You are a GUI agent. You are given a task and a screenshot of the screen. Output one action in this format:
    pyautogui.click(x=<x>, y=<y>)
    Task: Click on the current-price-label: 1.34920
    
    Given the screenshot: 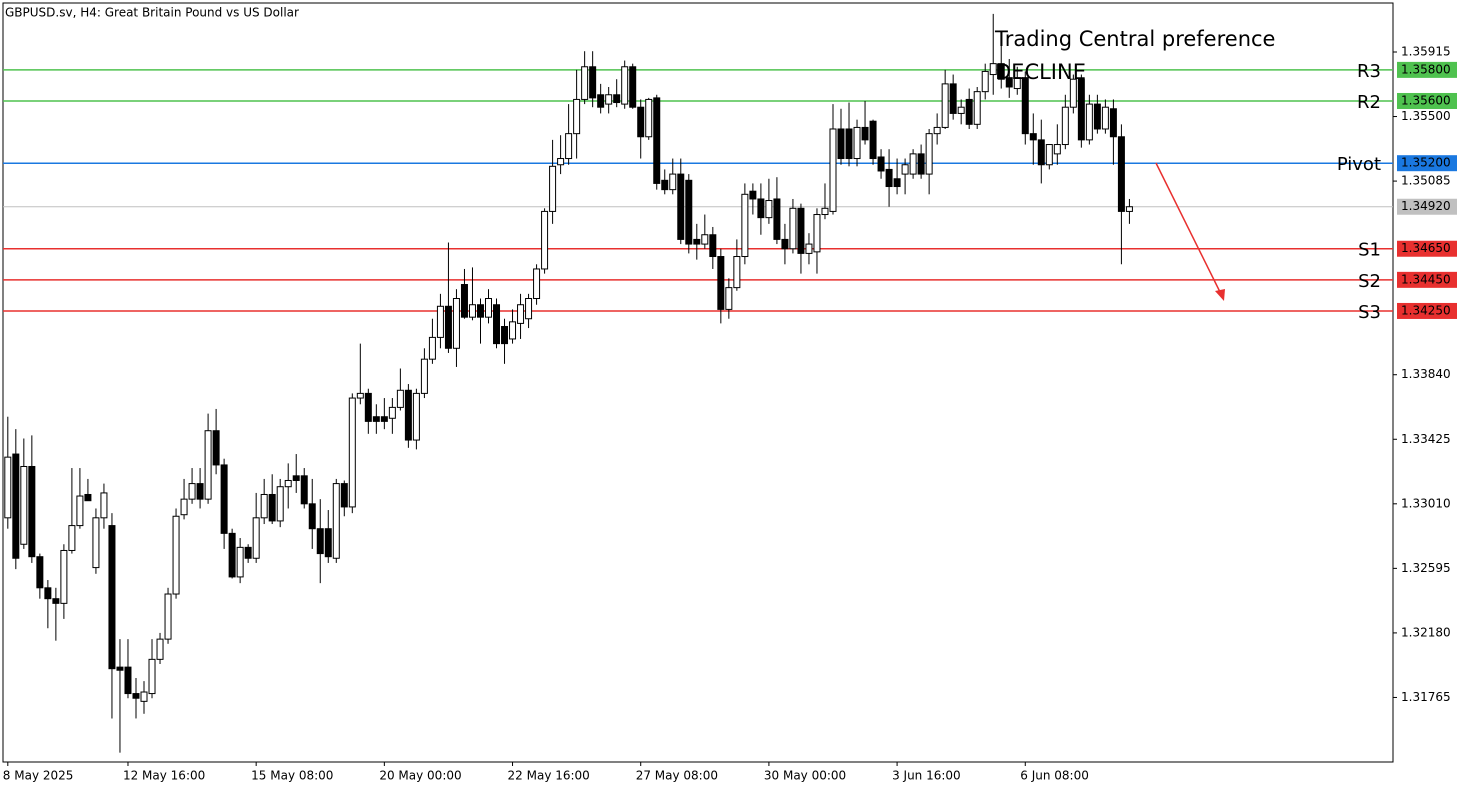 What is the action you would take?
    pyautogui.click(x=1426, y=206)
    